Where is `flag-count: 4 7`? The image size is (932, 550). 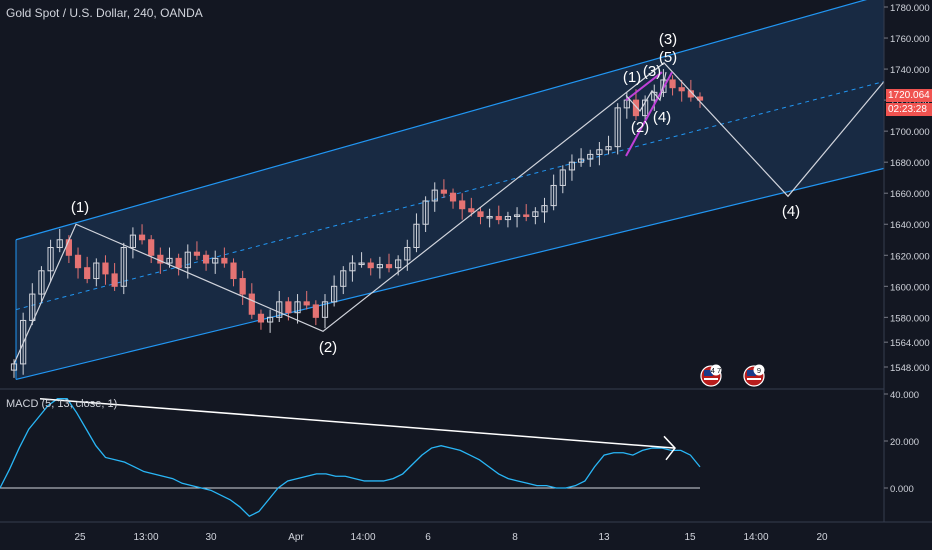 flag-count: 4 7 is located at coordinates (716, 370).